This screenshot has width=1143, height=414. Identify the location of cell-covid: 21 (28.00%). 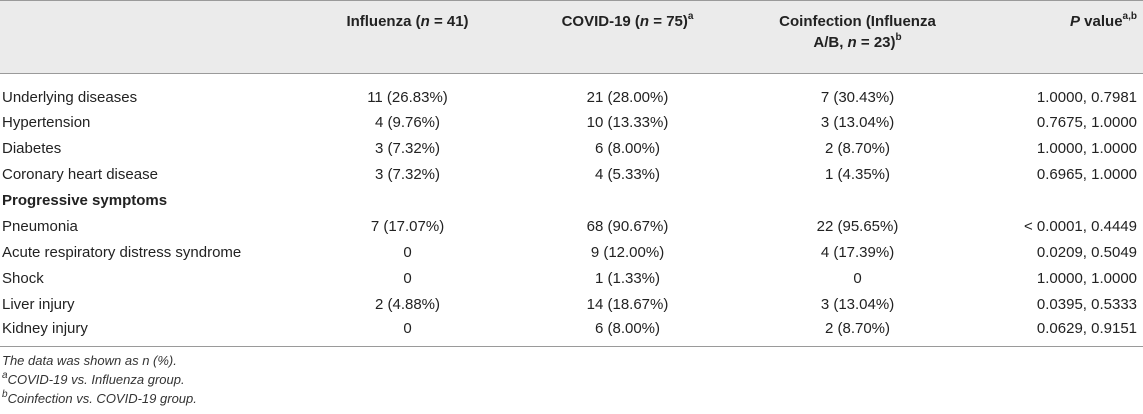
(627, 97).